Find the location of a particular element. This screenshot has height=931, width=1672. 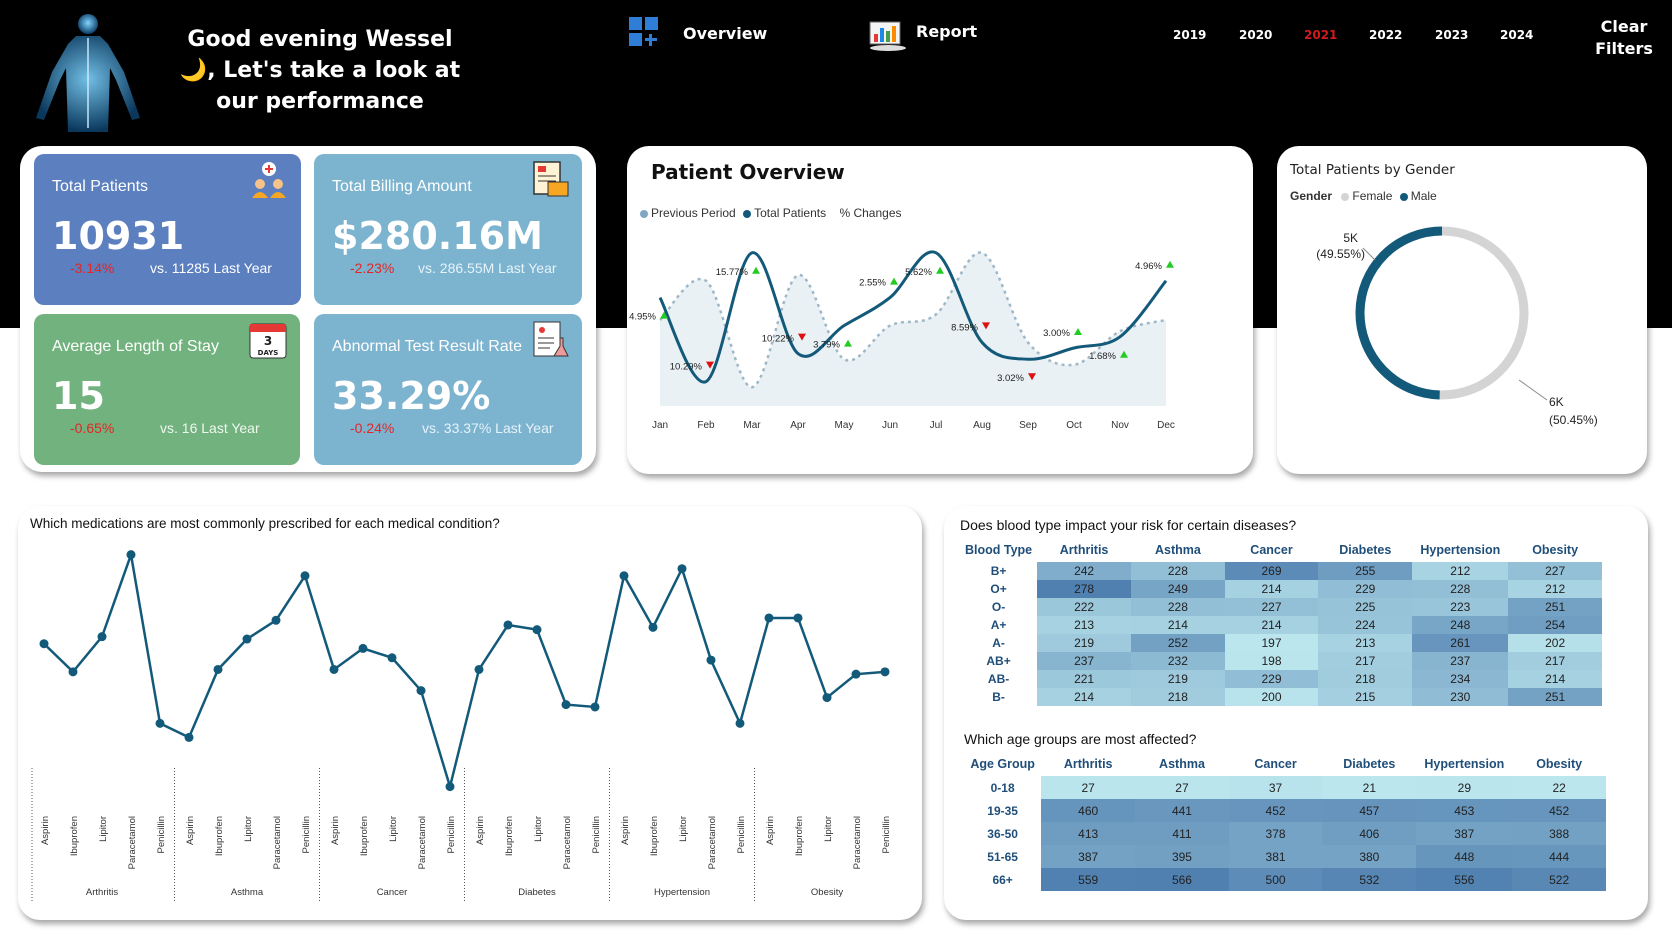

heat-cell: 278 is located at coordinates (1084, 589).